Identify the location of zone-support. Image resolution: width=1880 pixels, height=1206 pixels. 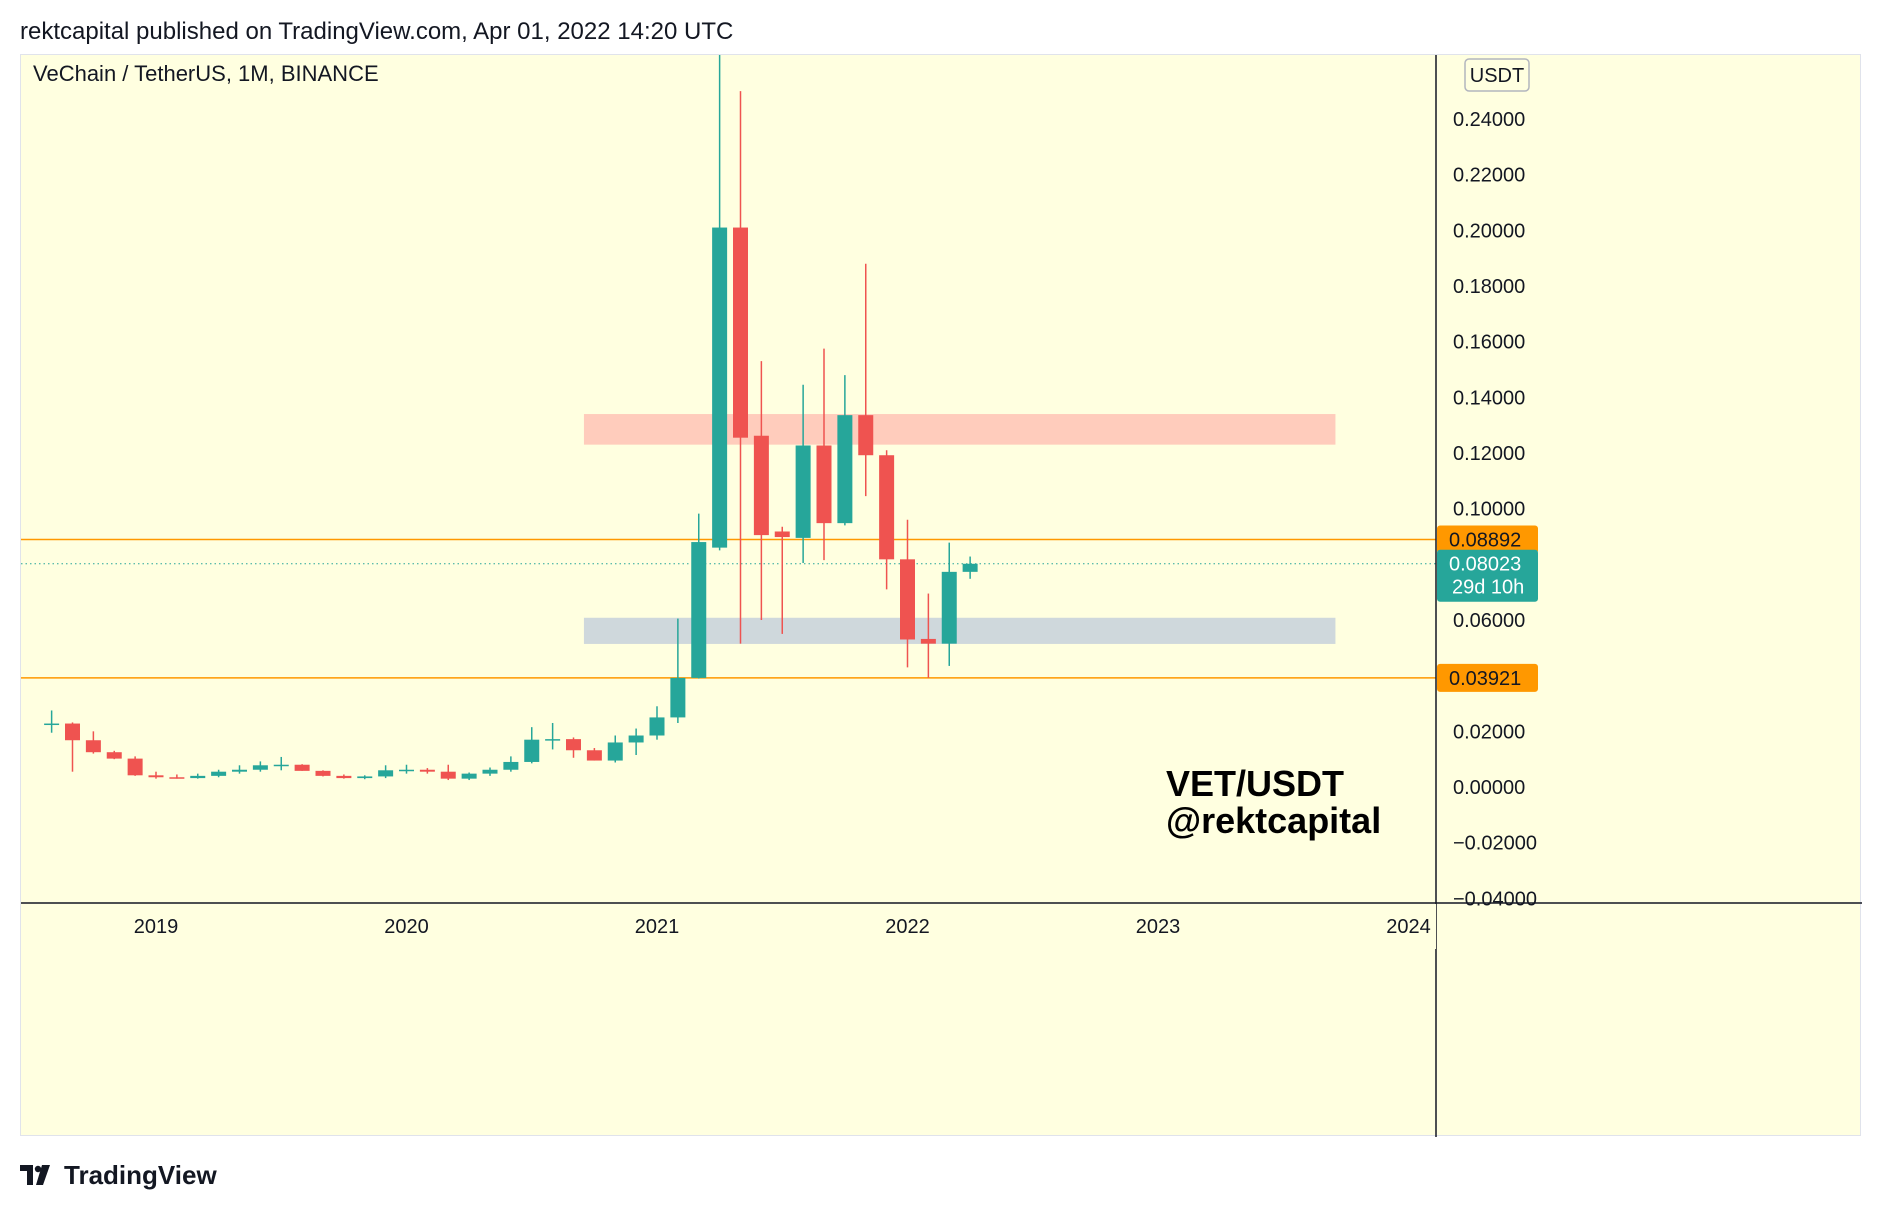
(959, 630).